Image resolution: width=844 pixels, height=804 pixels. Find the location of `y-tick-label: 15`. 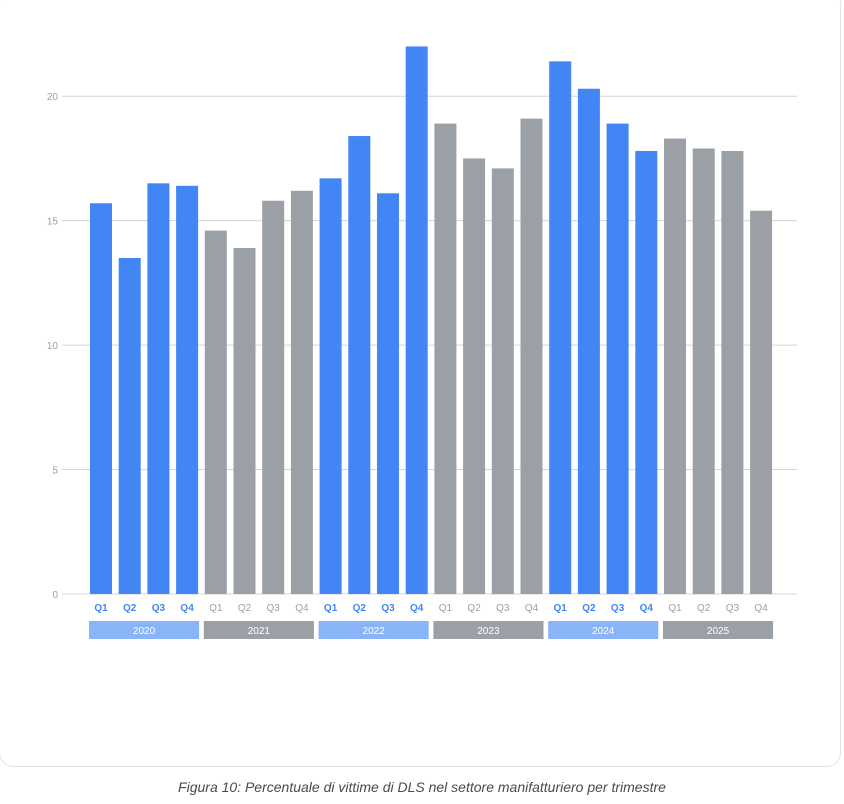

y-tick-label: 15 is located at coordinates (53, 222).